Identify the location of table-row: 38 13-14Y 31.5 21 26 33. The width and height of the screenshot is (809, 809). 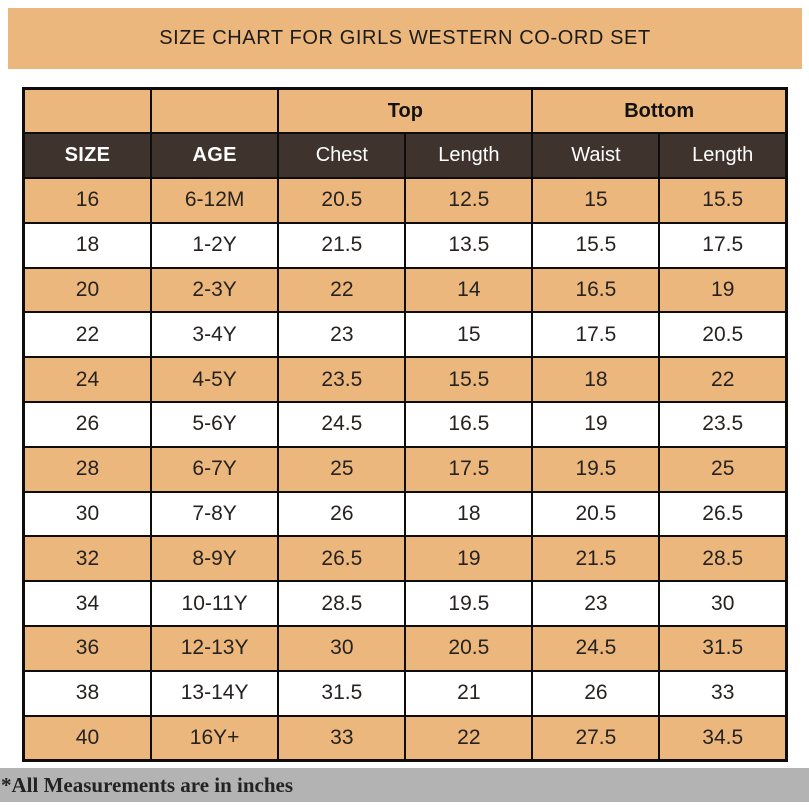
(405, 693).